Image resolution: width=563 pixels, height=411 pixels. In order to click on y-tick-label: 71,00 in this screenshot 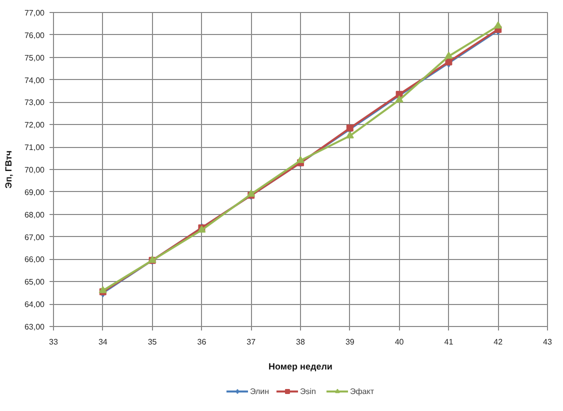, I will do `click(35, 147)`.